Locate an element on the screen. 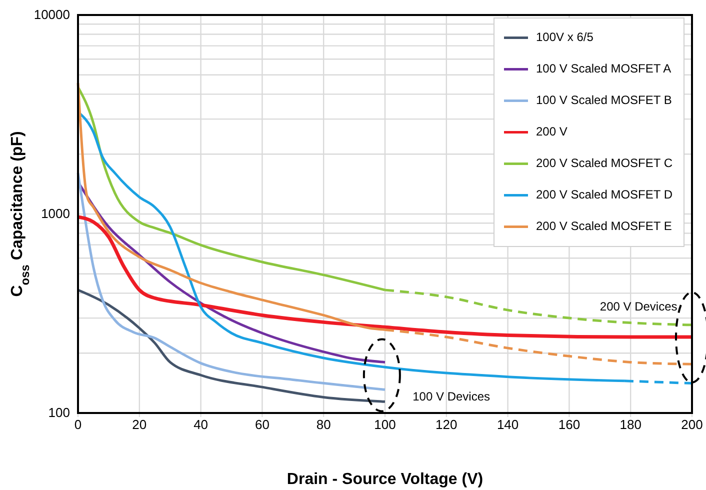 The height and width of the screenshot is (490, 706). annotation: 100 V Devices is located at coordinates (451, 396).